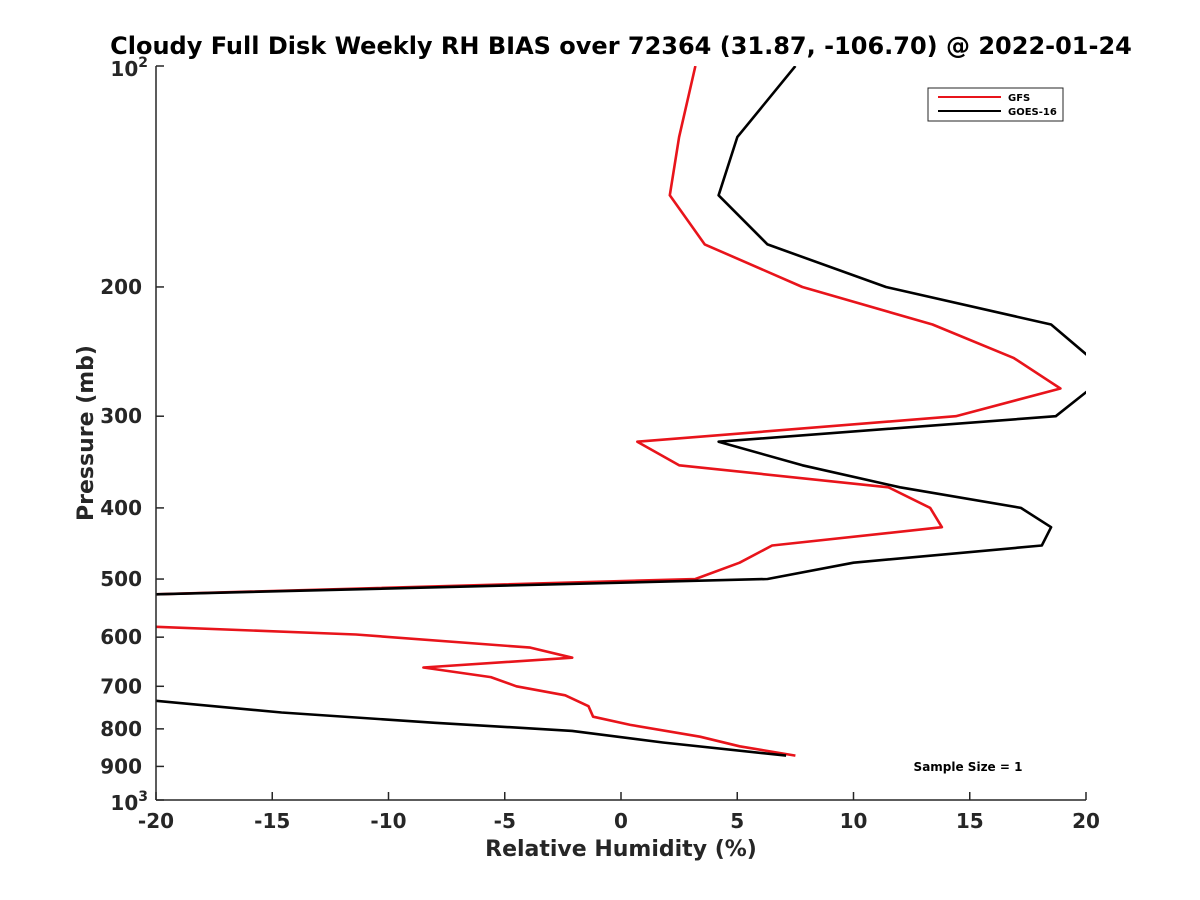  What do you see at coordinates (970, 821) in the screenshot?
I see `x-tick-label: 15` at bounding box center [970, 821].